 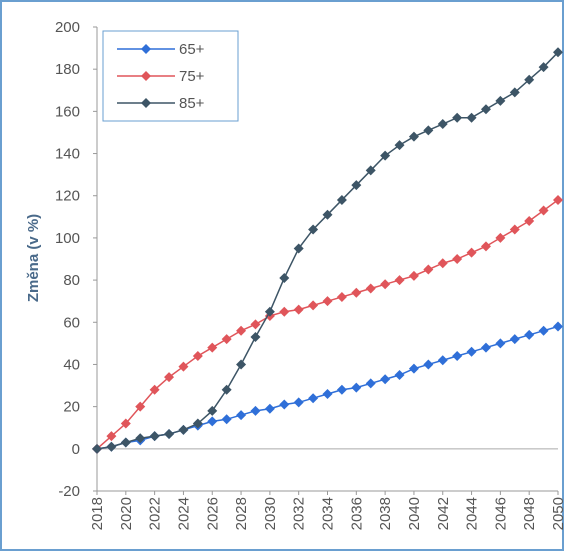 What do you see at coordinates (155, 513) in the screenshot?
I see `x-tick-label: 2022` at bounding box center [155, 513].